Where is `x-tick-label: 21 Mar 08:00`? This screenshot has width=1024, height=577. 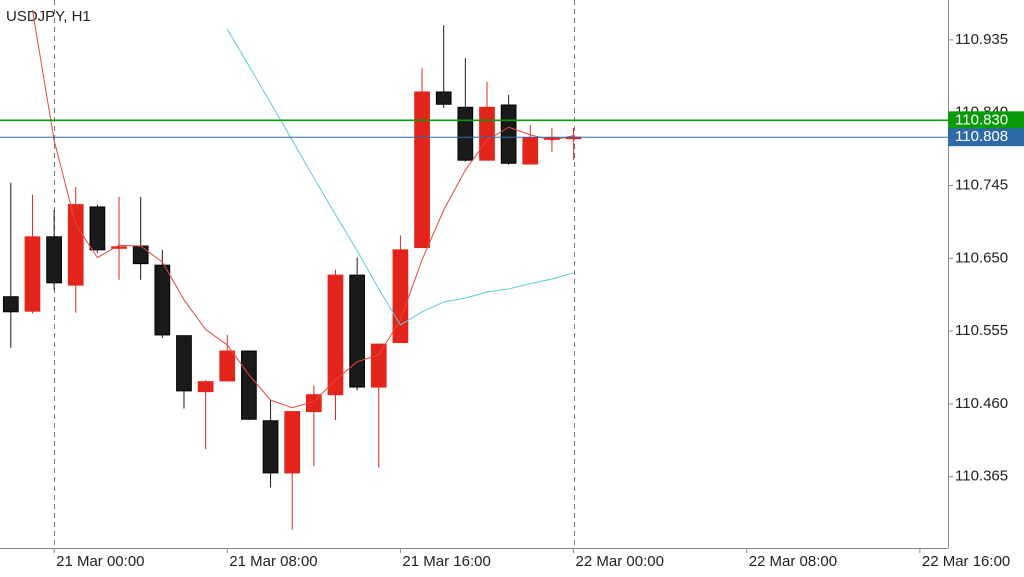 x-tick-label: 21 Mar 08:00 is located at coordinates (273, 561).